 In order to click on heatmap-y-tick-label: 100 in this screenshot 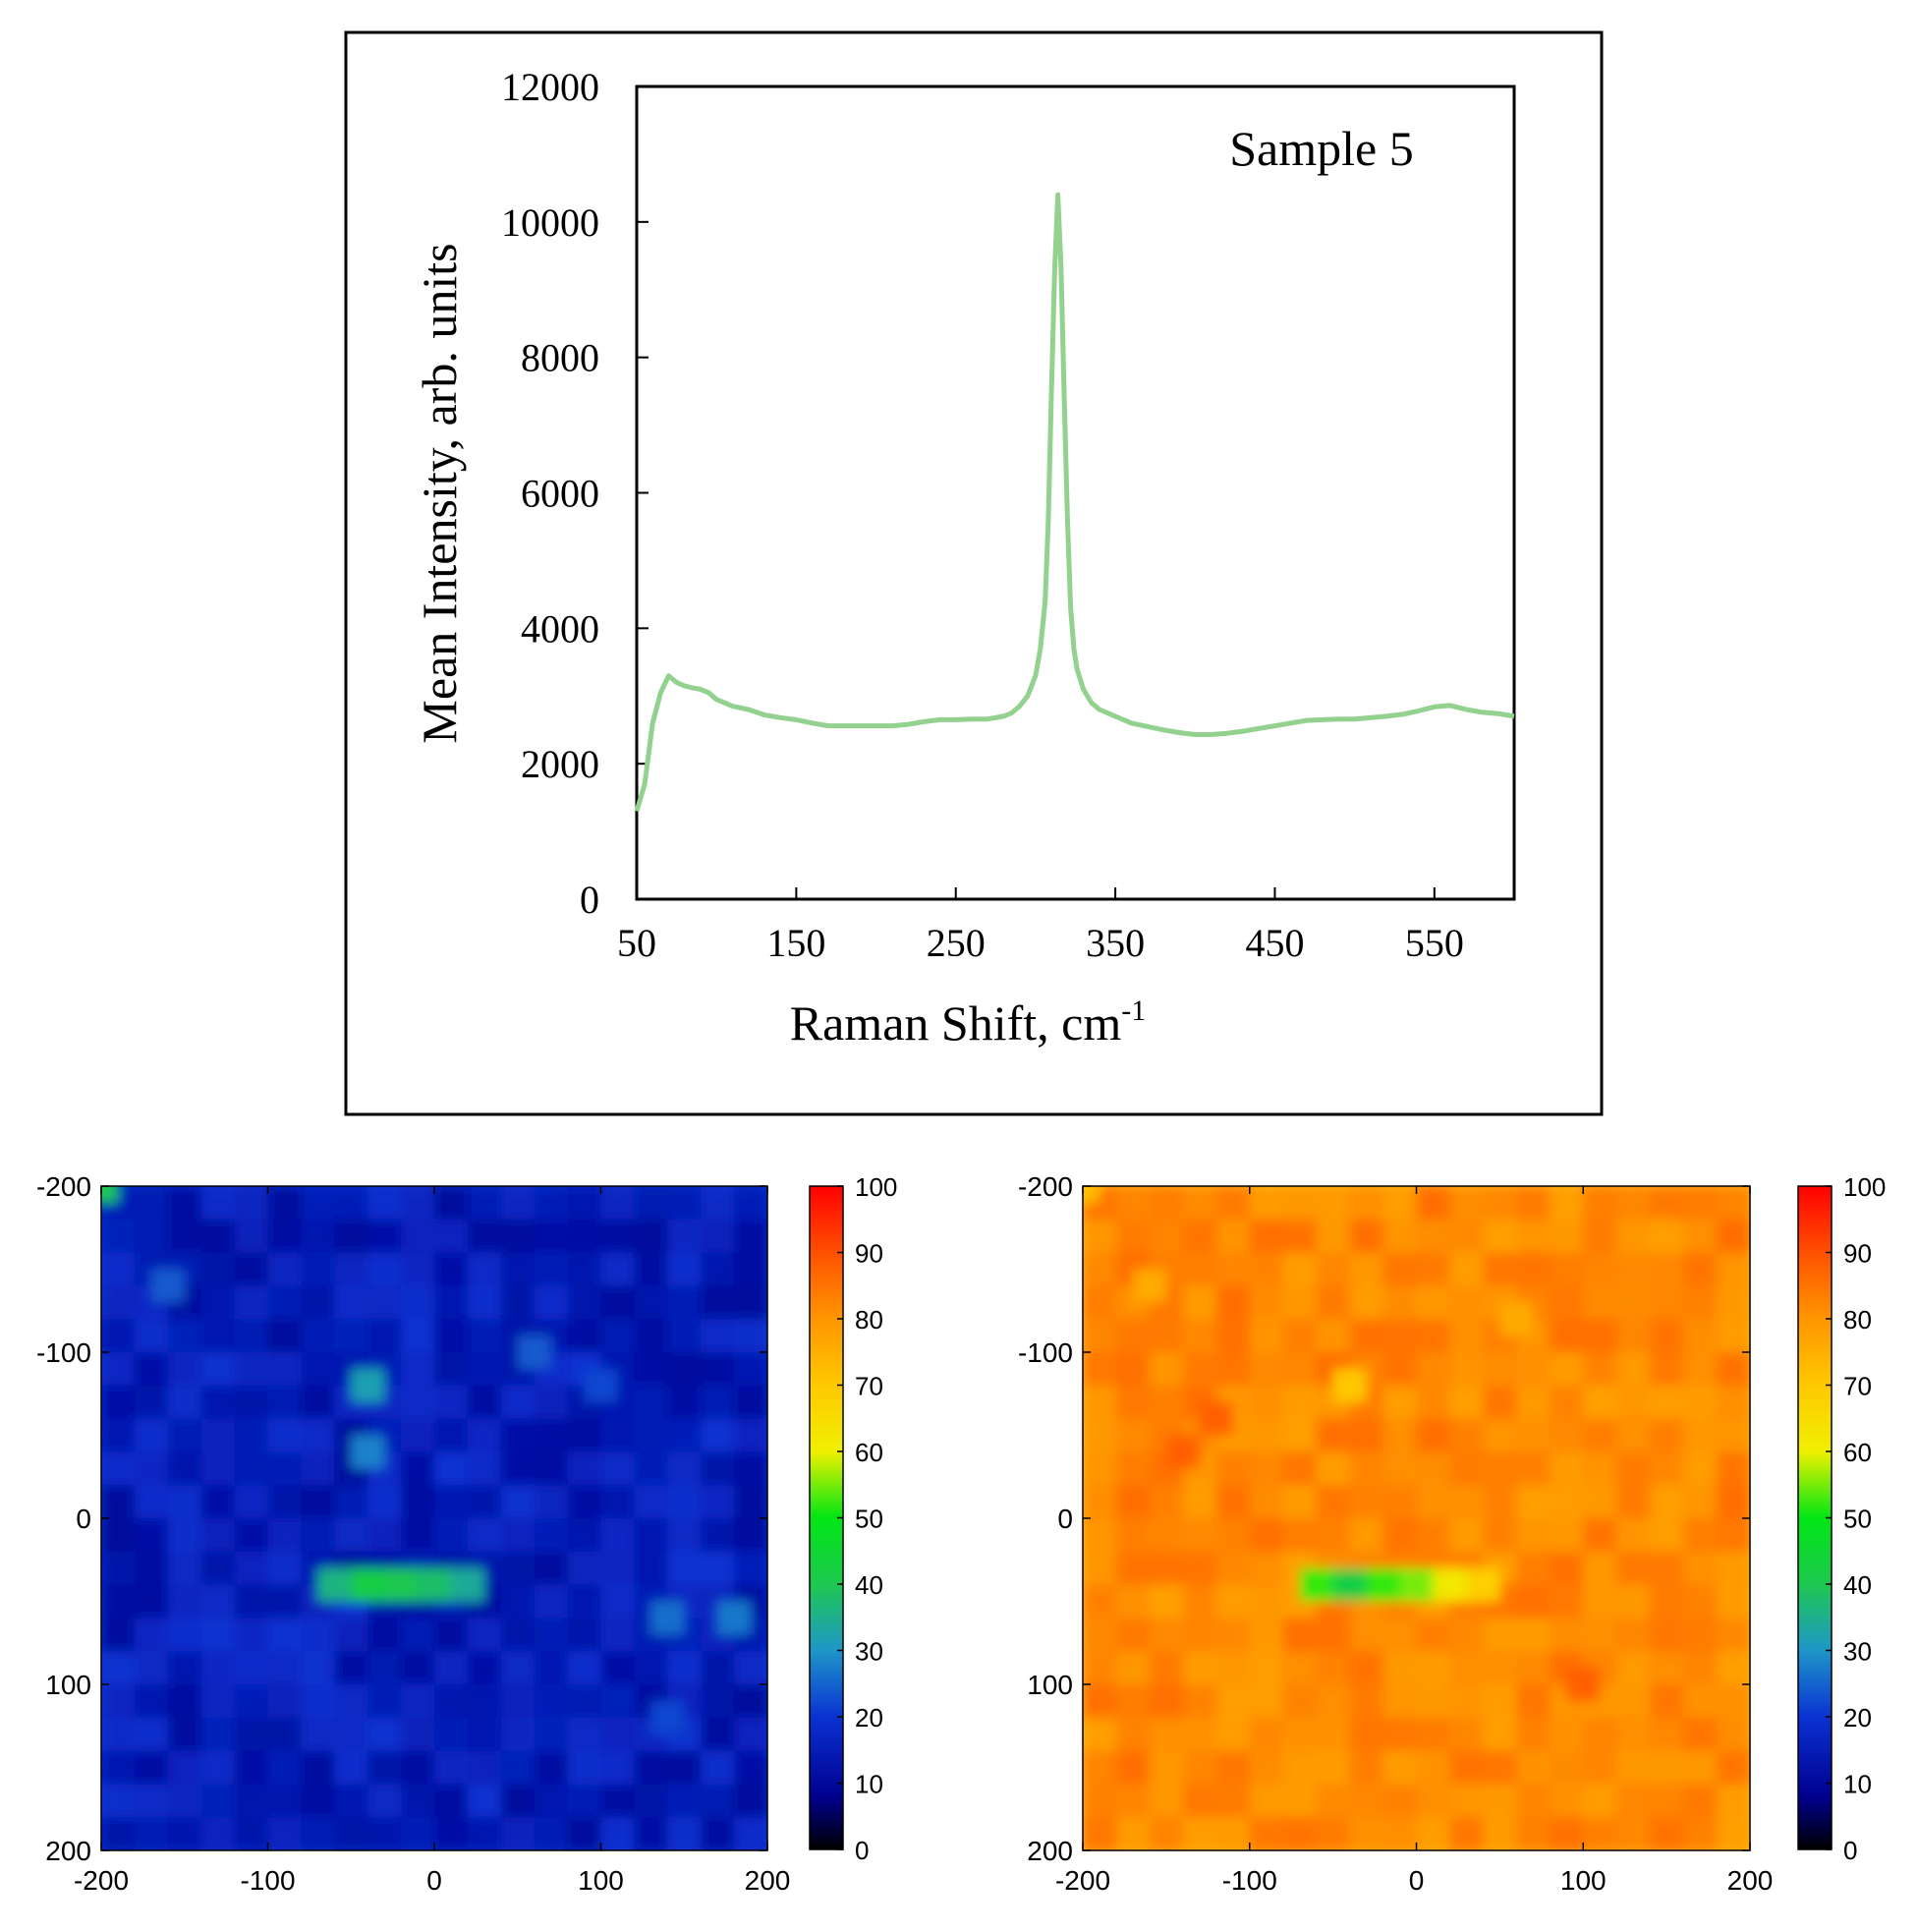, I will do `click(1050, 1685)`.